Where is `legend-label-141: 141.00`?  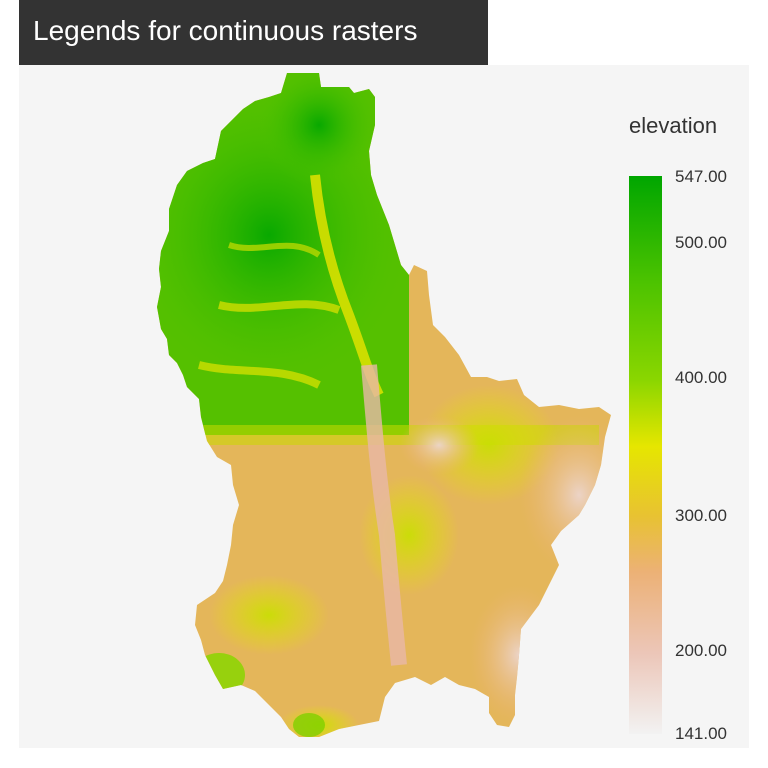 legend-label-141: 141.00 is located at coordinates (701, 733).